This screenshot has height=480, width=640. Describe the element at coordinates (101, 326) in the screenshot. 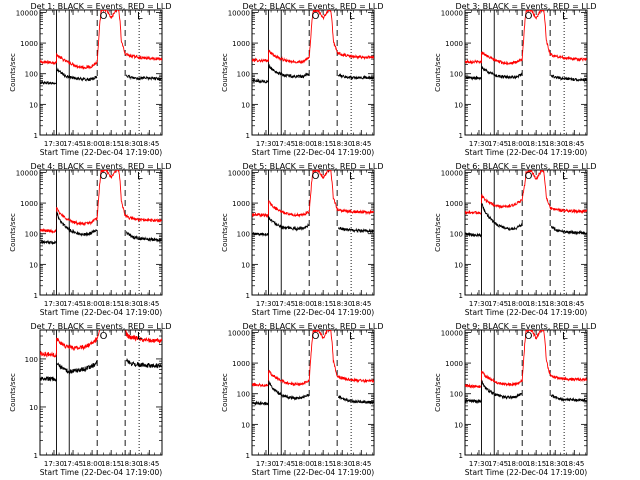

I see `panel-title: Det 7: BLACK = Events, RED = LLD` at that location.